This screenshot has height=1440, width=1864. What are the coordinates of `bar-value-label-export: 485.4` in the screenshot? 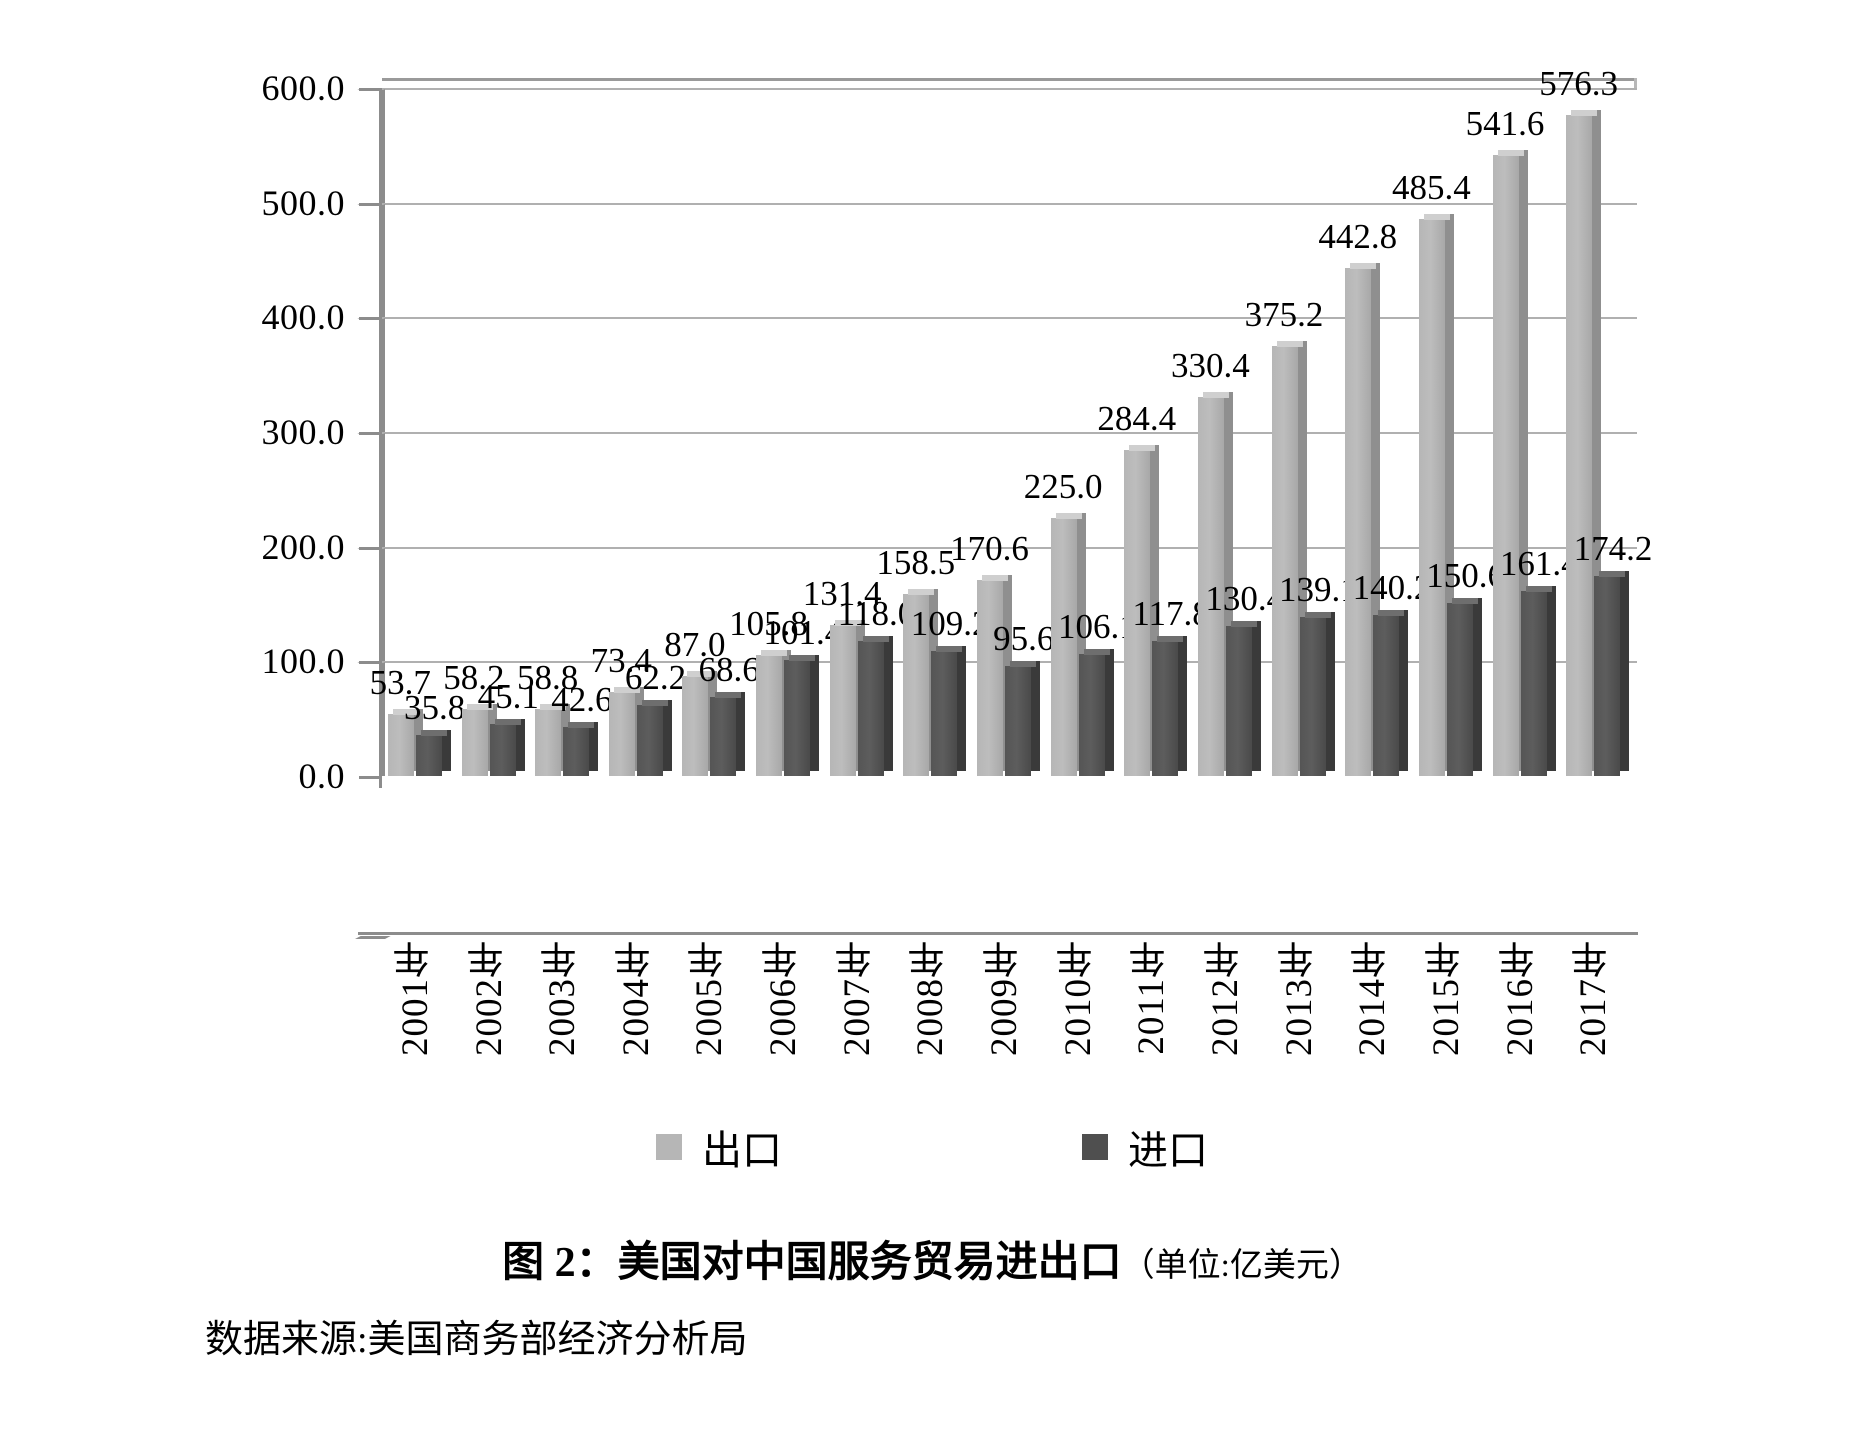 It's located at (1431, 188).